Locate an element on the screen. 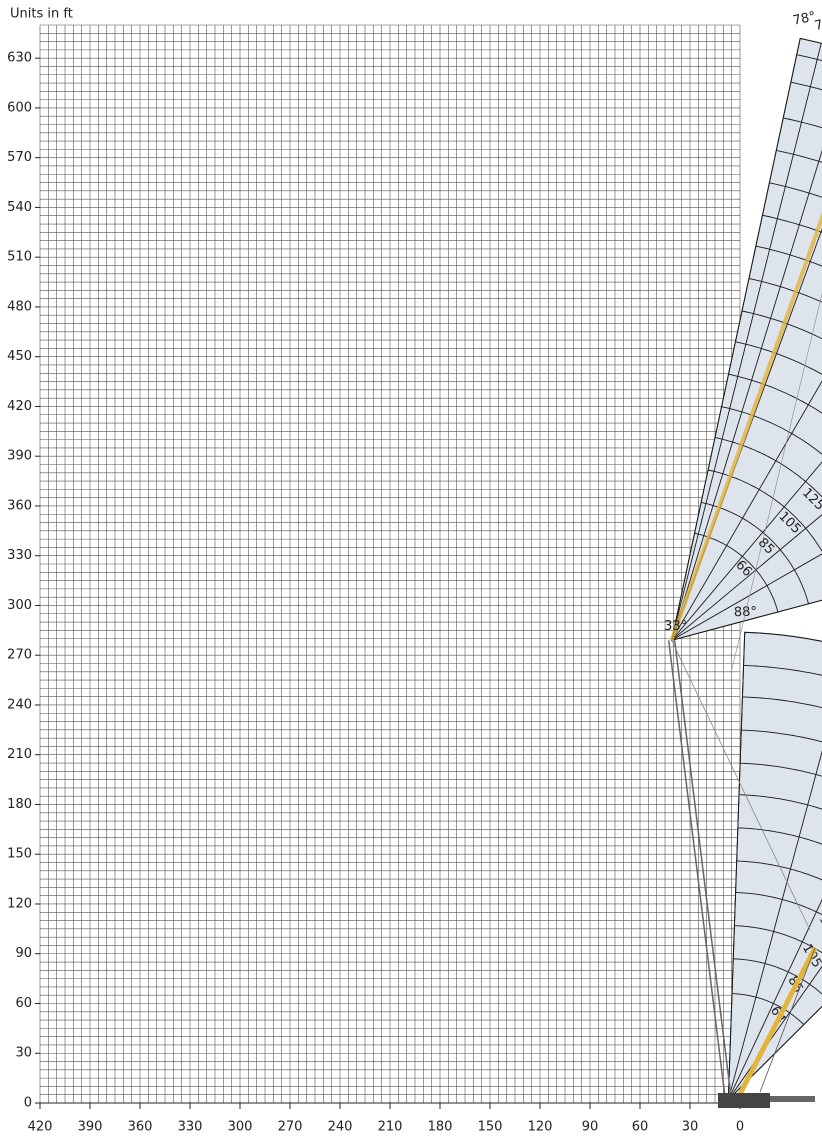 Image resolution: width=822 pixels, height=1140 pixels. x-tick-label: 90 is located at coordinates (590, 1127).